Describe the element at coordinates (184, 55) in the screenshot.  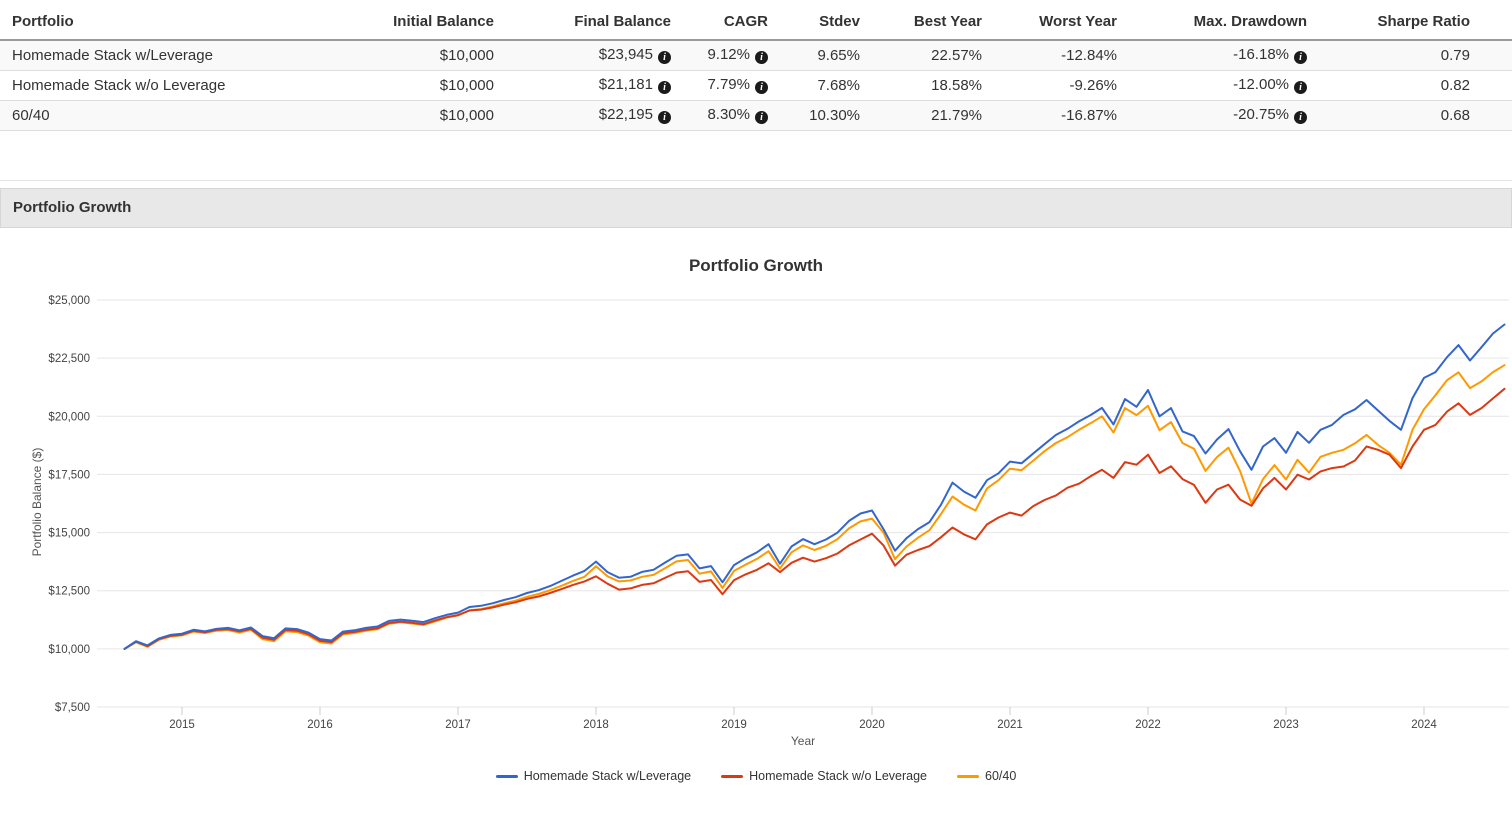
I see `portfolio-name: Homemade Stack w/Leverage` at that location.